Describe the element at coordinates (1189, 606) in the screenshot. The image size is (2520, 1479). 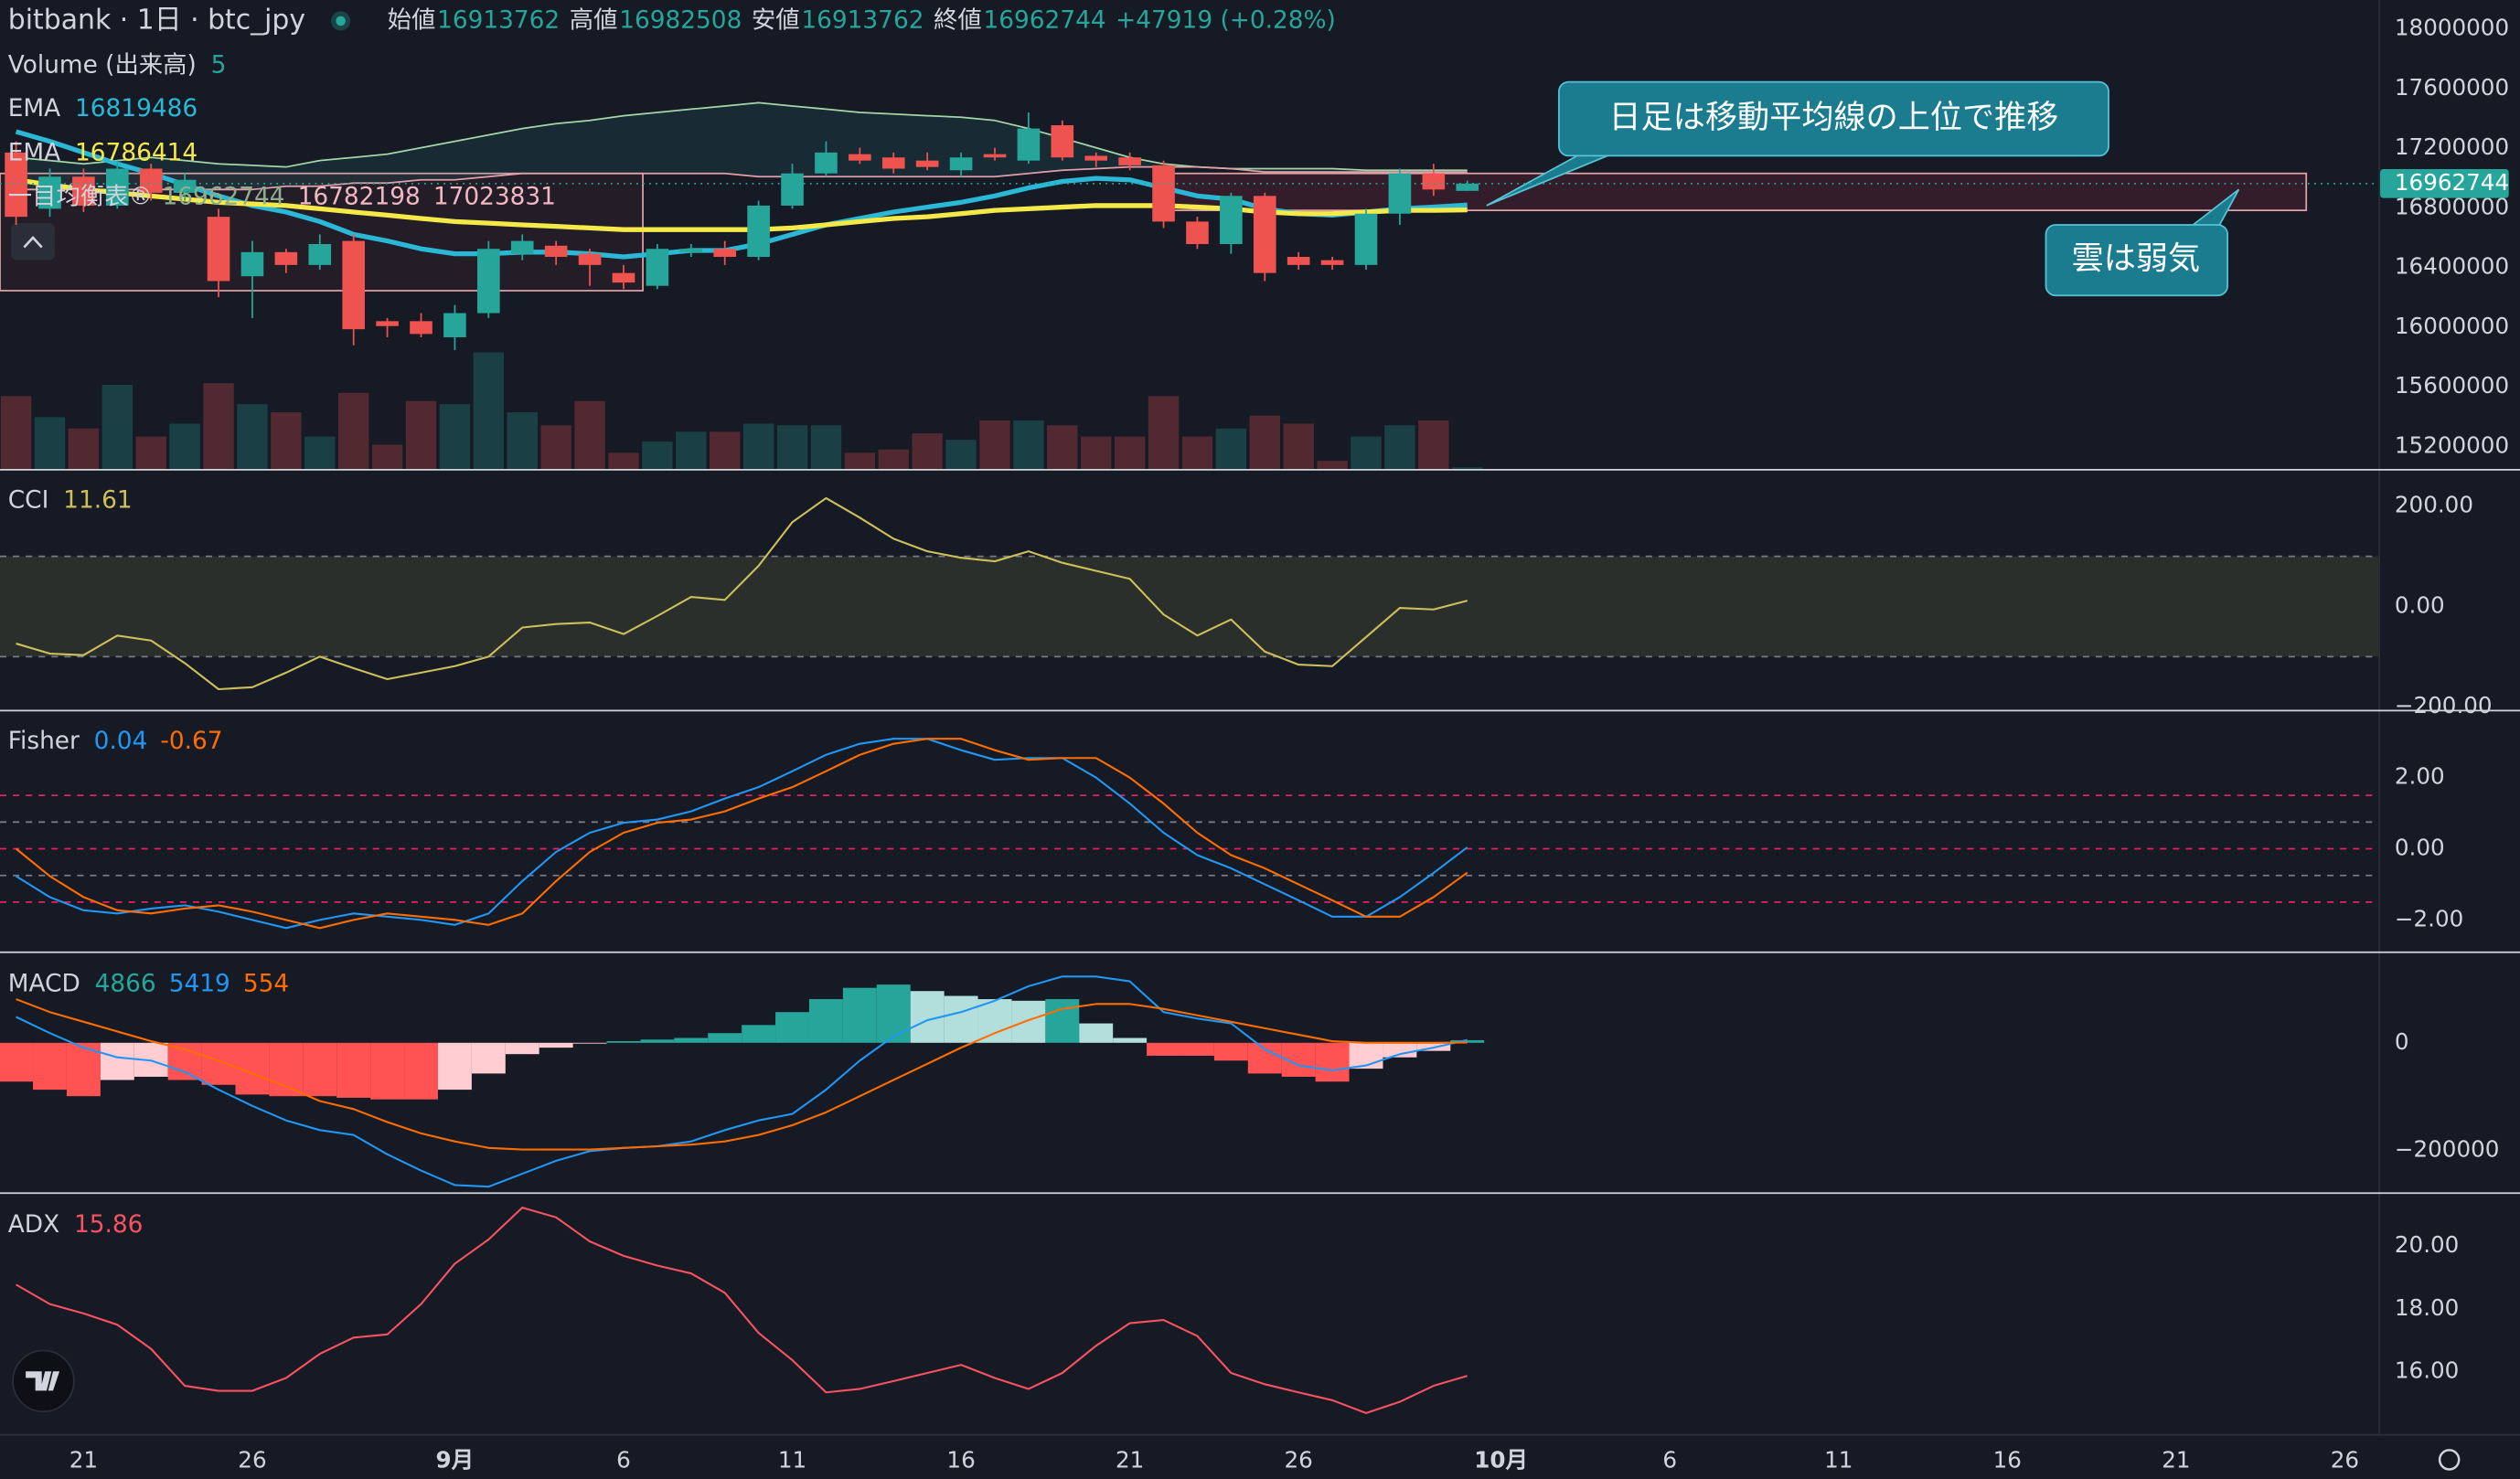
I see `band-fill` at that location.